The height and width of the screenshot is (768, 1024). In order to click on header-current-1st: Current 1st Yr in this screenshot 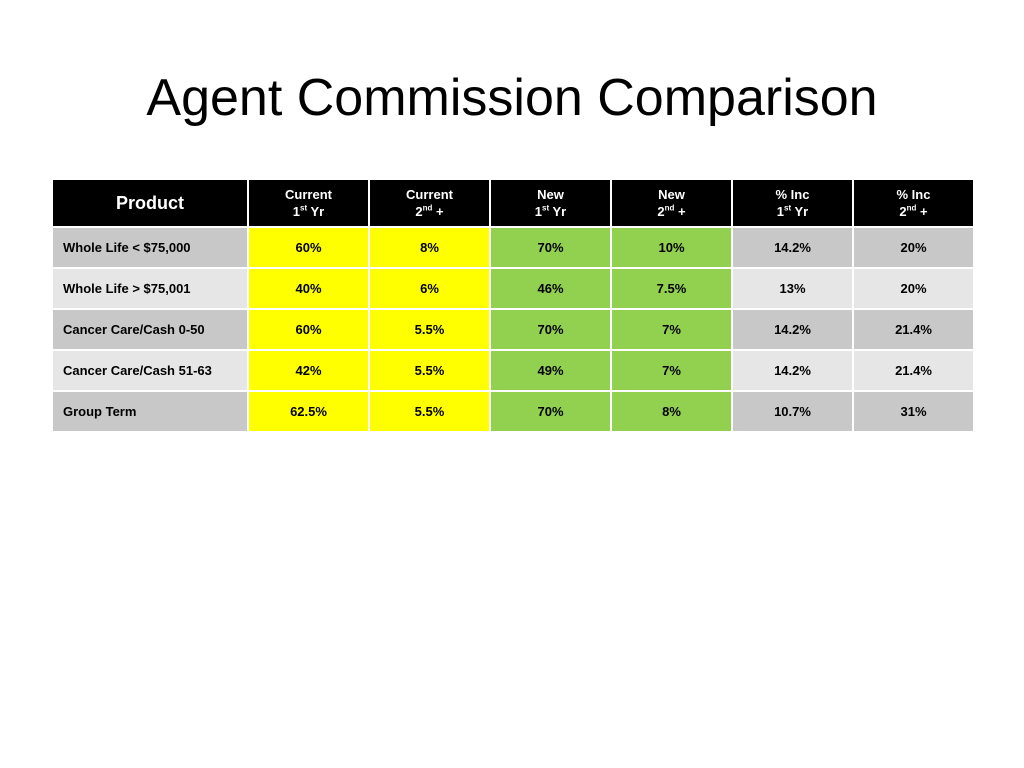, I will do `click(308, 203)`.